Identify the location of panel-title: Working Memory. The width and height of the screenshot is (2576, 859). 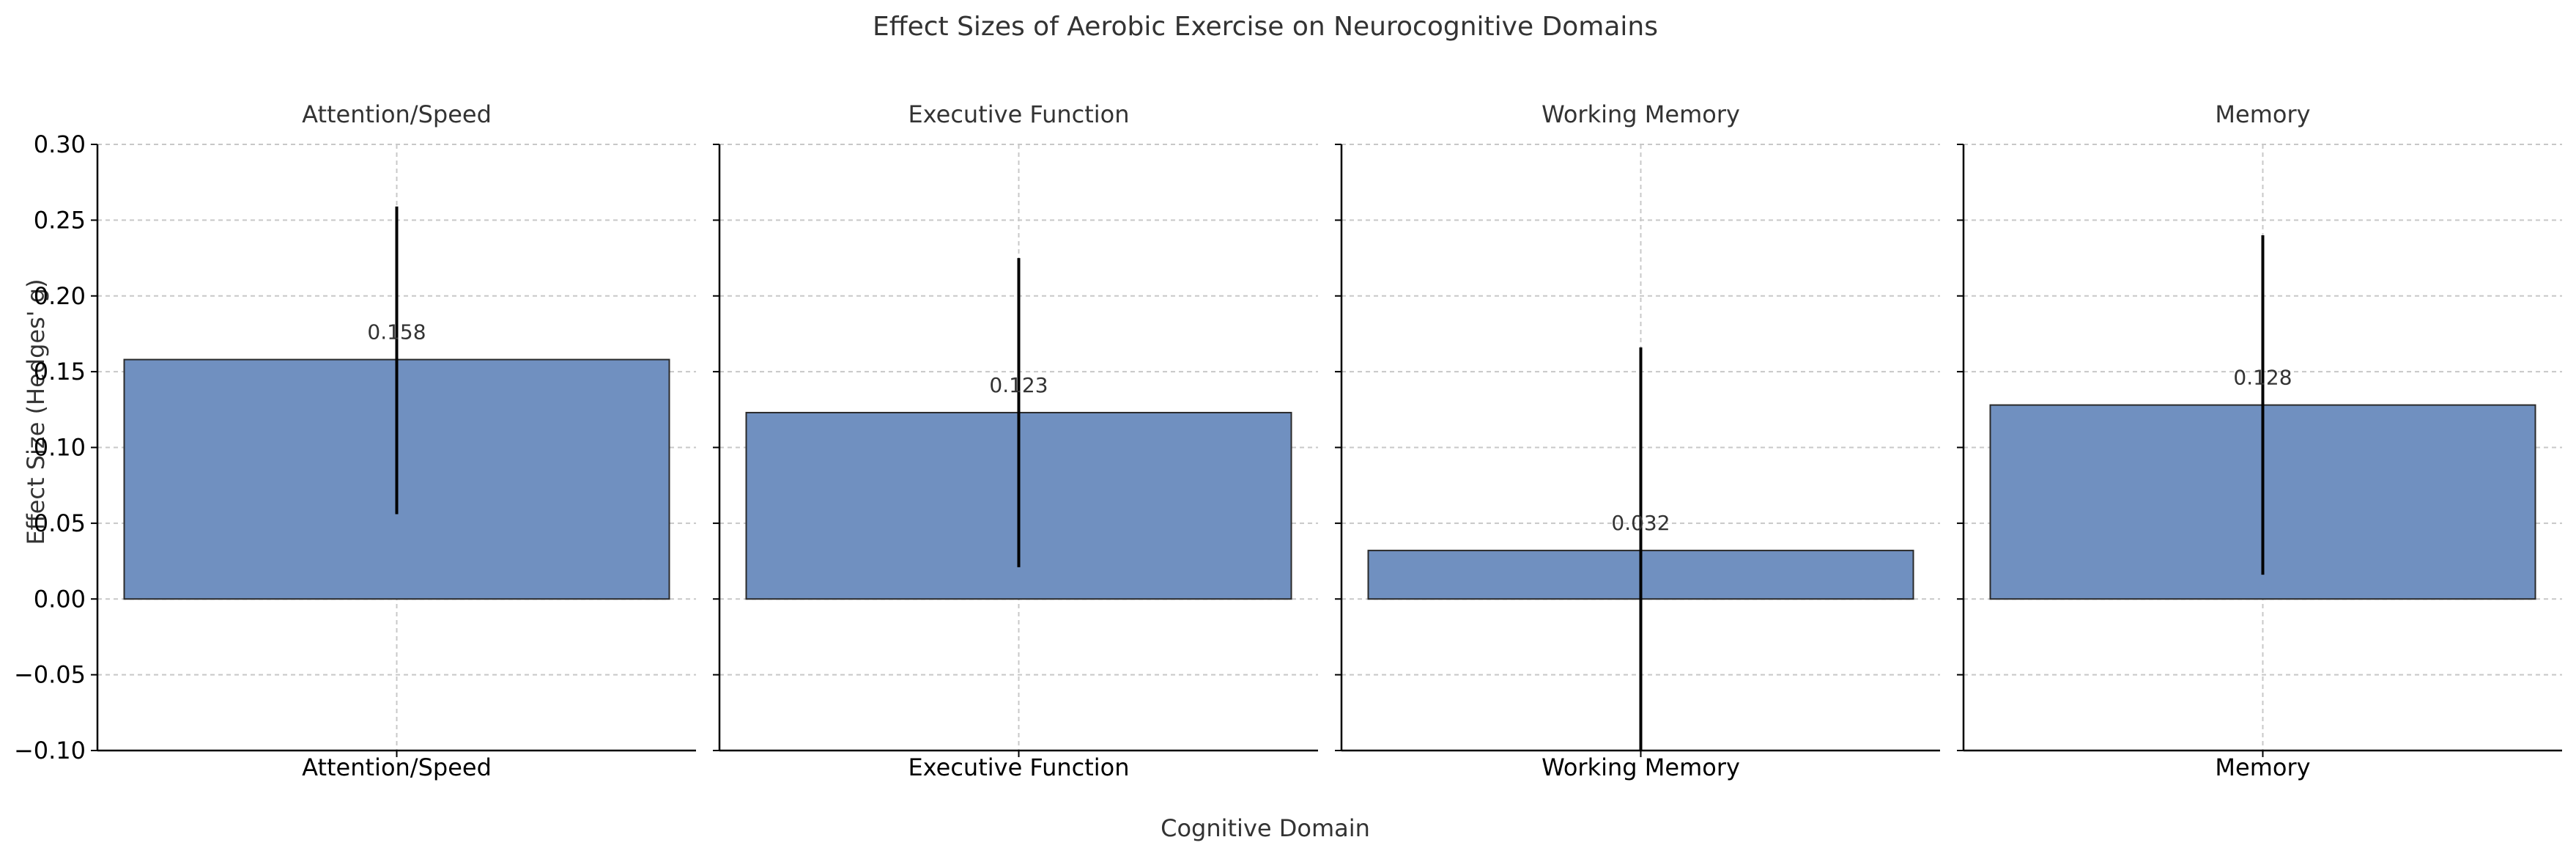
(1640, 114).